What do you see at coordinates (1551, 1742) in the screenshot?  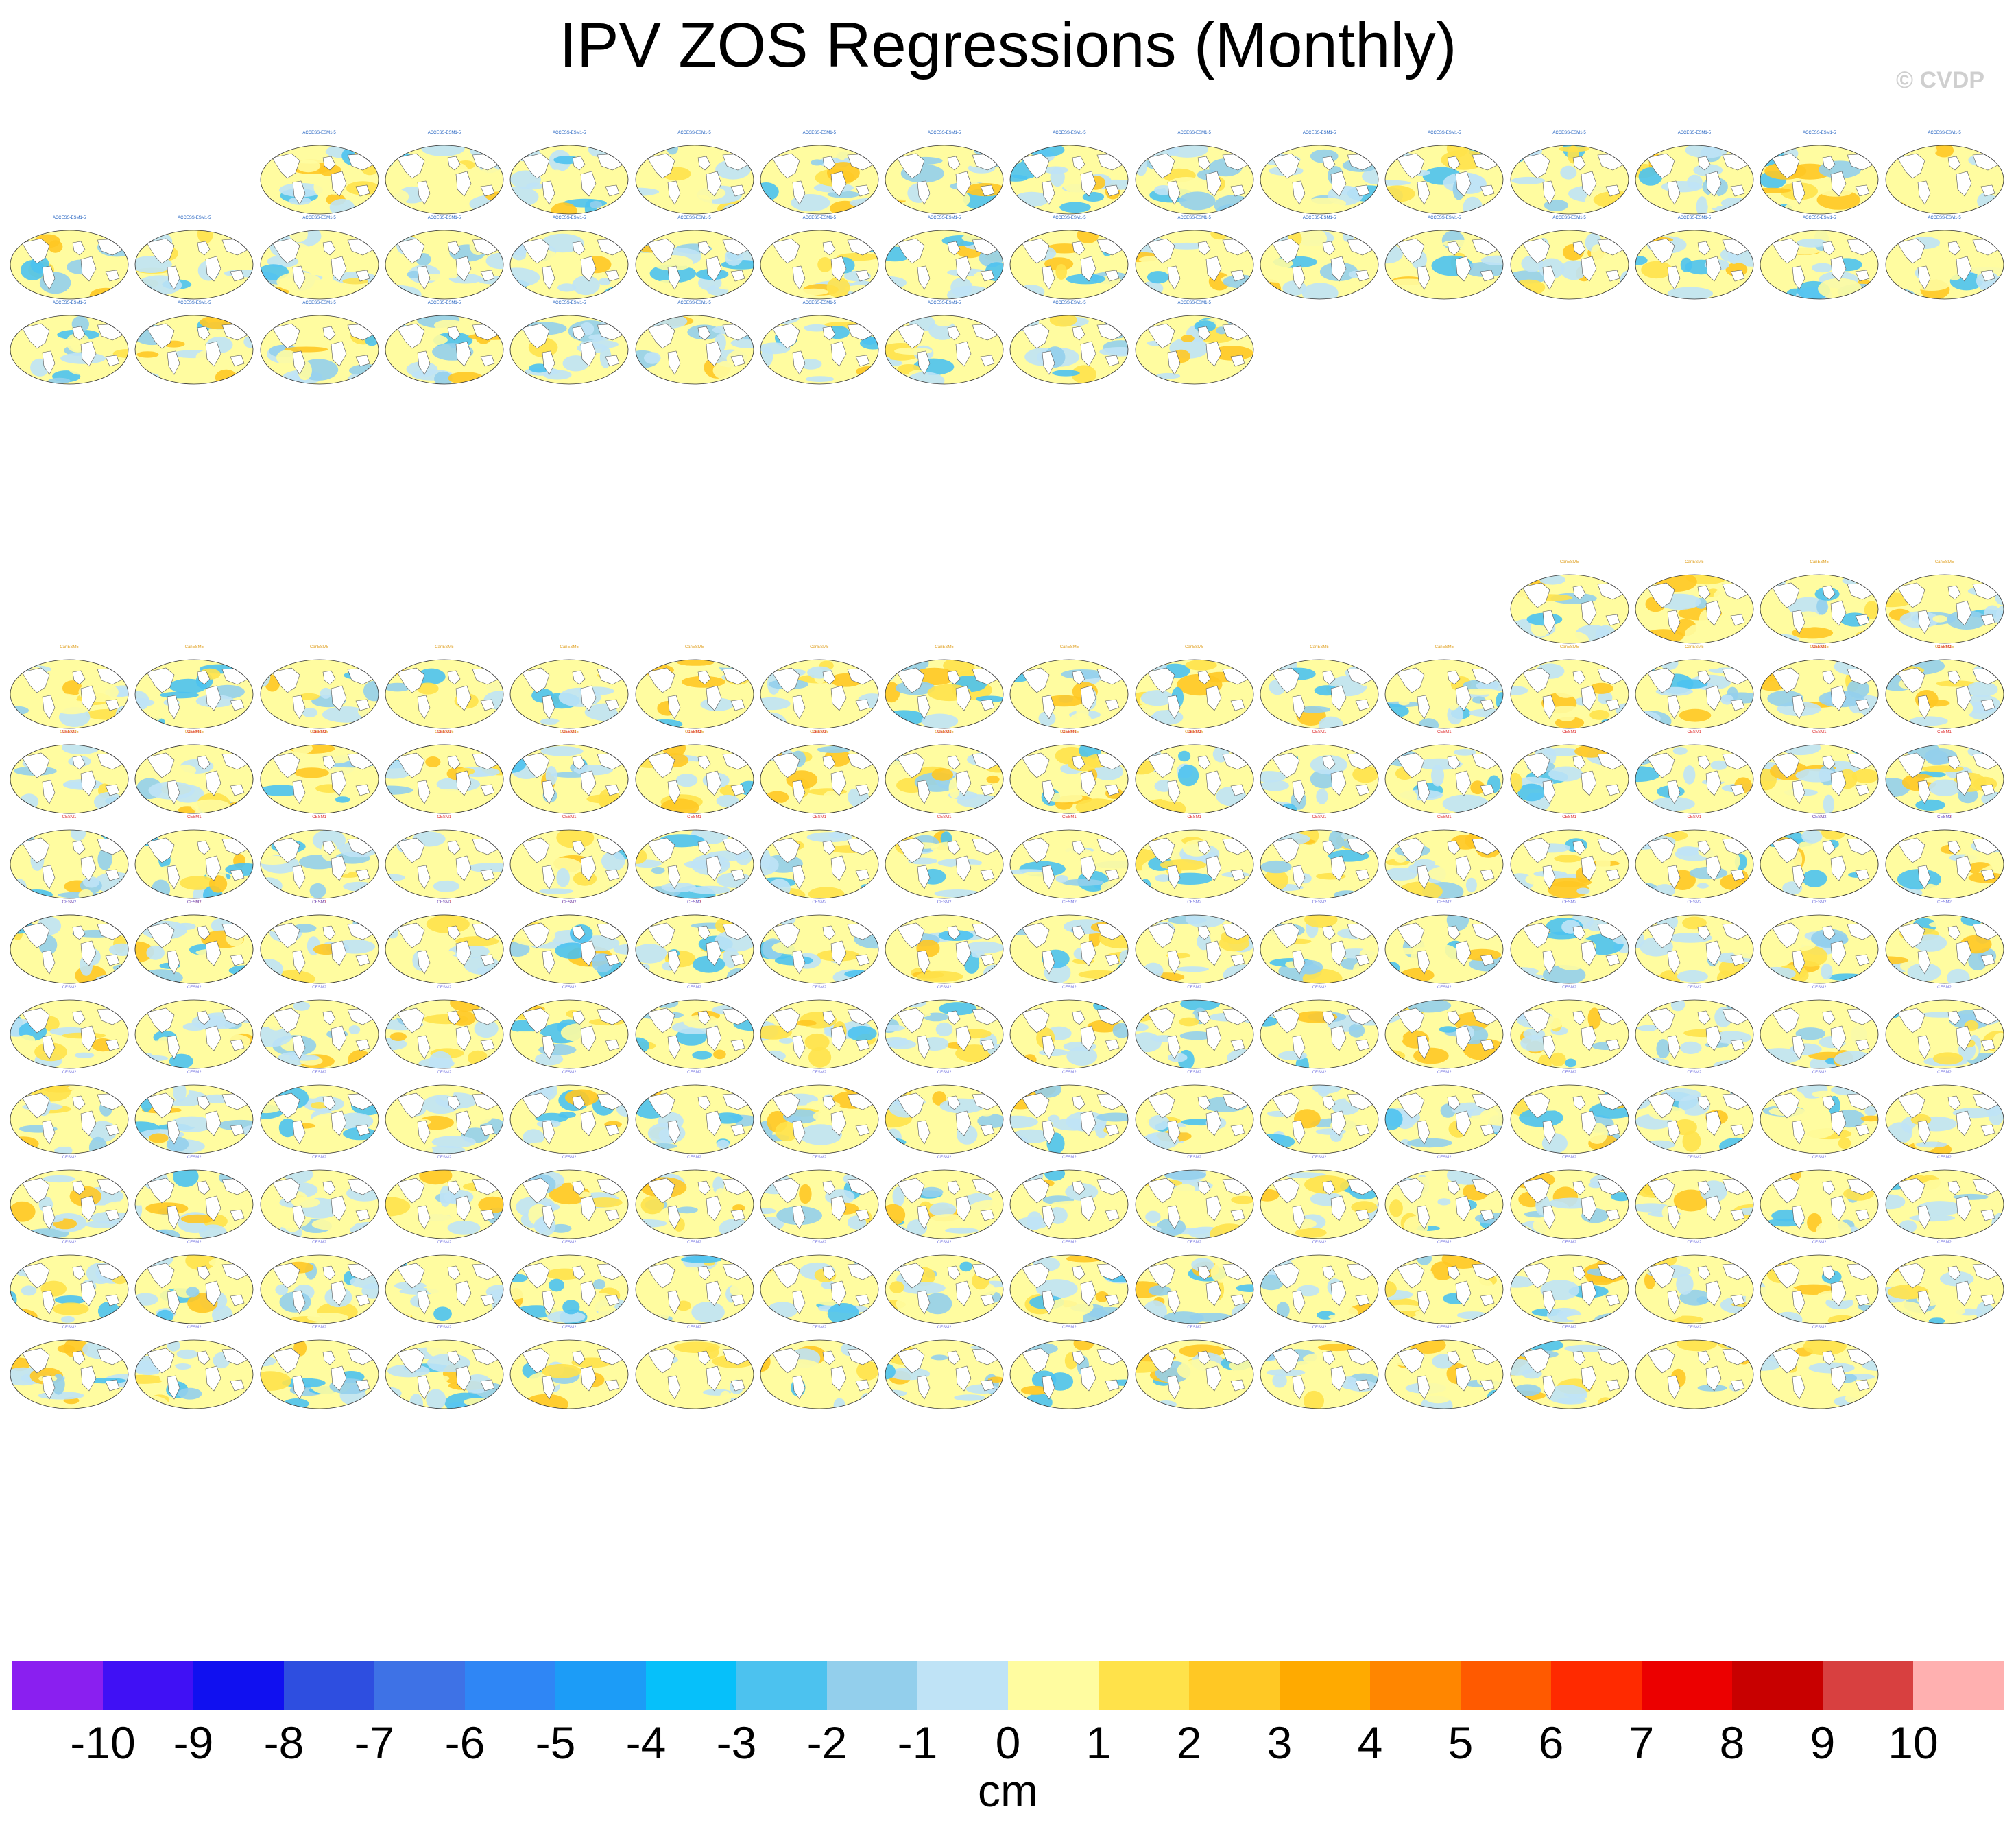 I see `colorbar-tick-label: 6` at bounding box center [1551, 1742].